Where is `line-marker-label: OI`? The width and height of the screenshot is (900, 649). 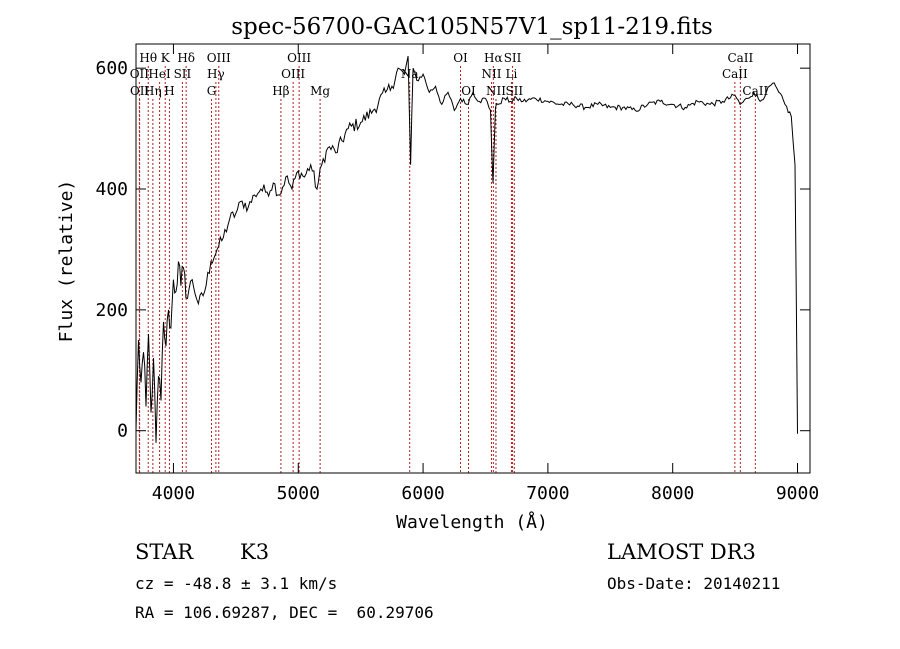
line-marker-label: OI is located at coordinates (460, 58).